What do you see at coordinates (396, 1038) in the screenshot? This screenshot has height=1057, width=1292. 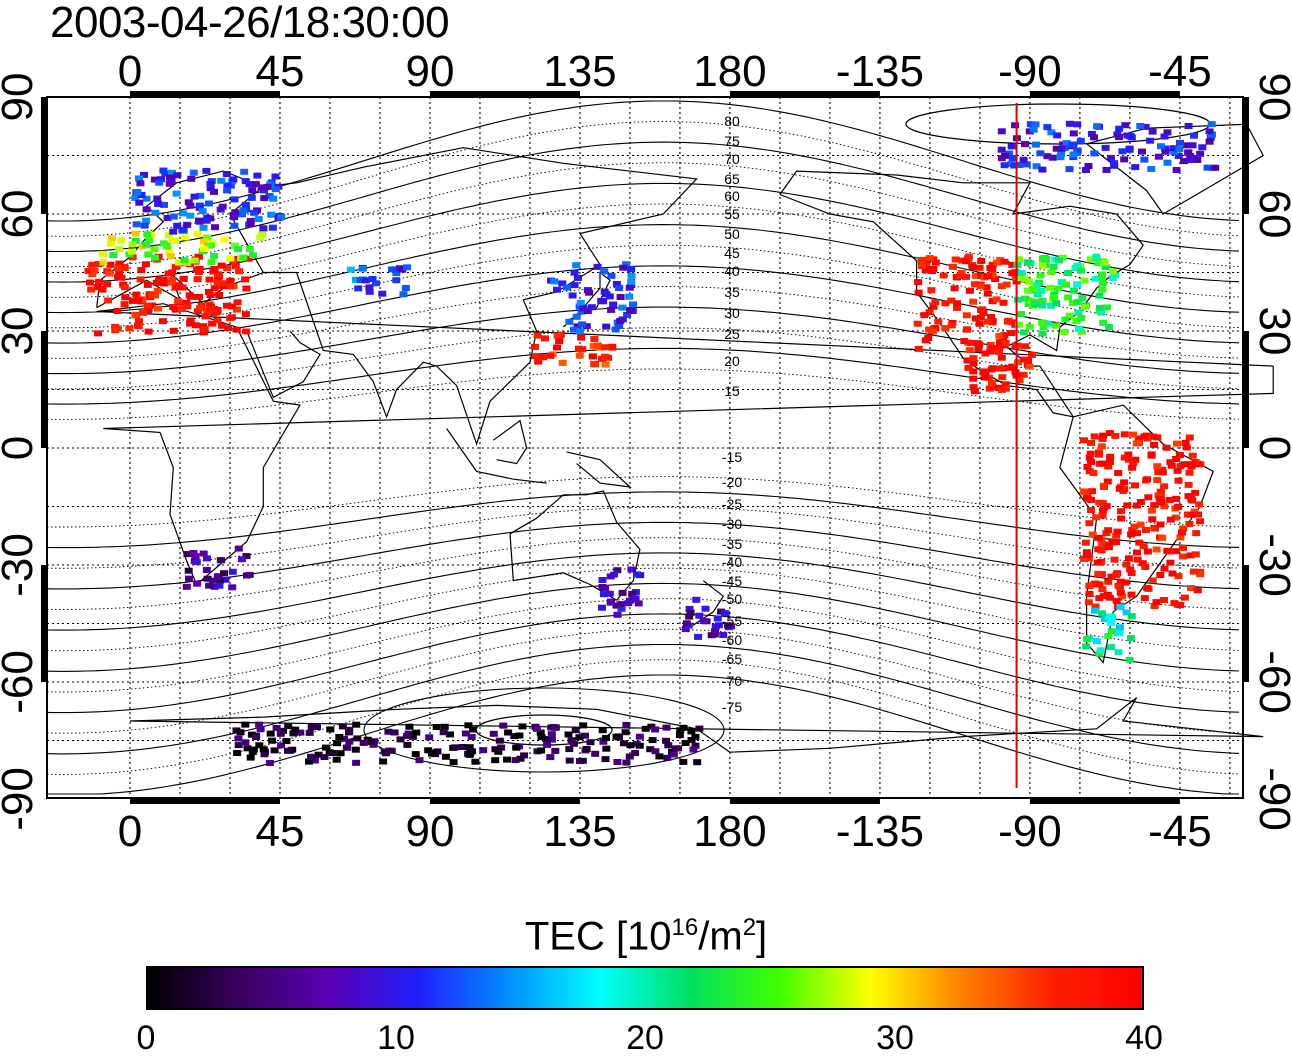 I see `colorbar-tick-10: 10` at bounding box center [396, 1038].